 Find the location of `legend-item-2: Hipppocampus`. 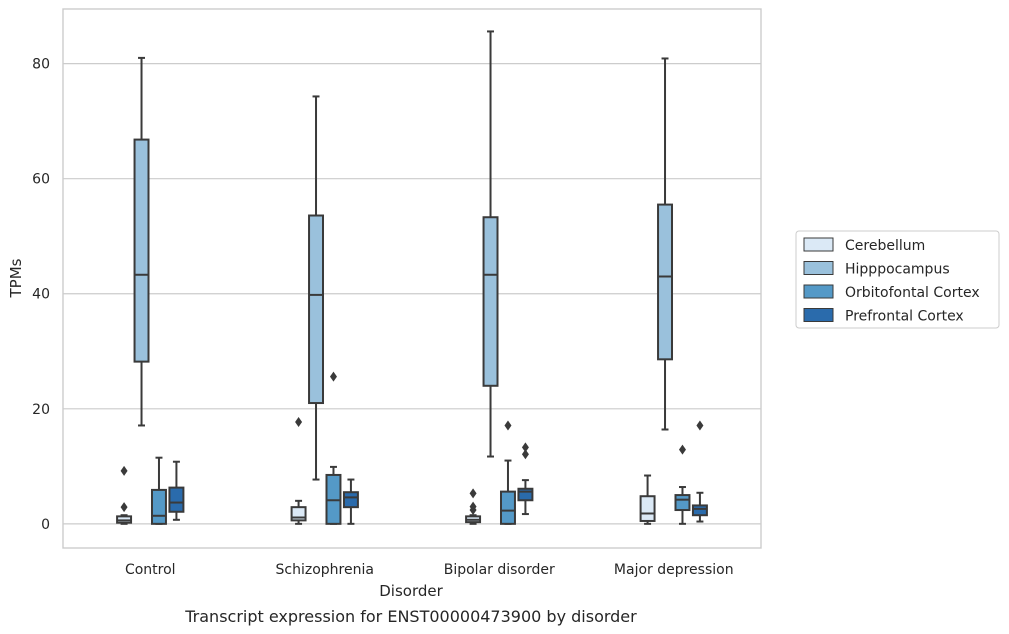

legend-item-2: Hipppocampus is located at coordinates (876, 269).